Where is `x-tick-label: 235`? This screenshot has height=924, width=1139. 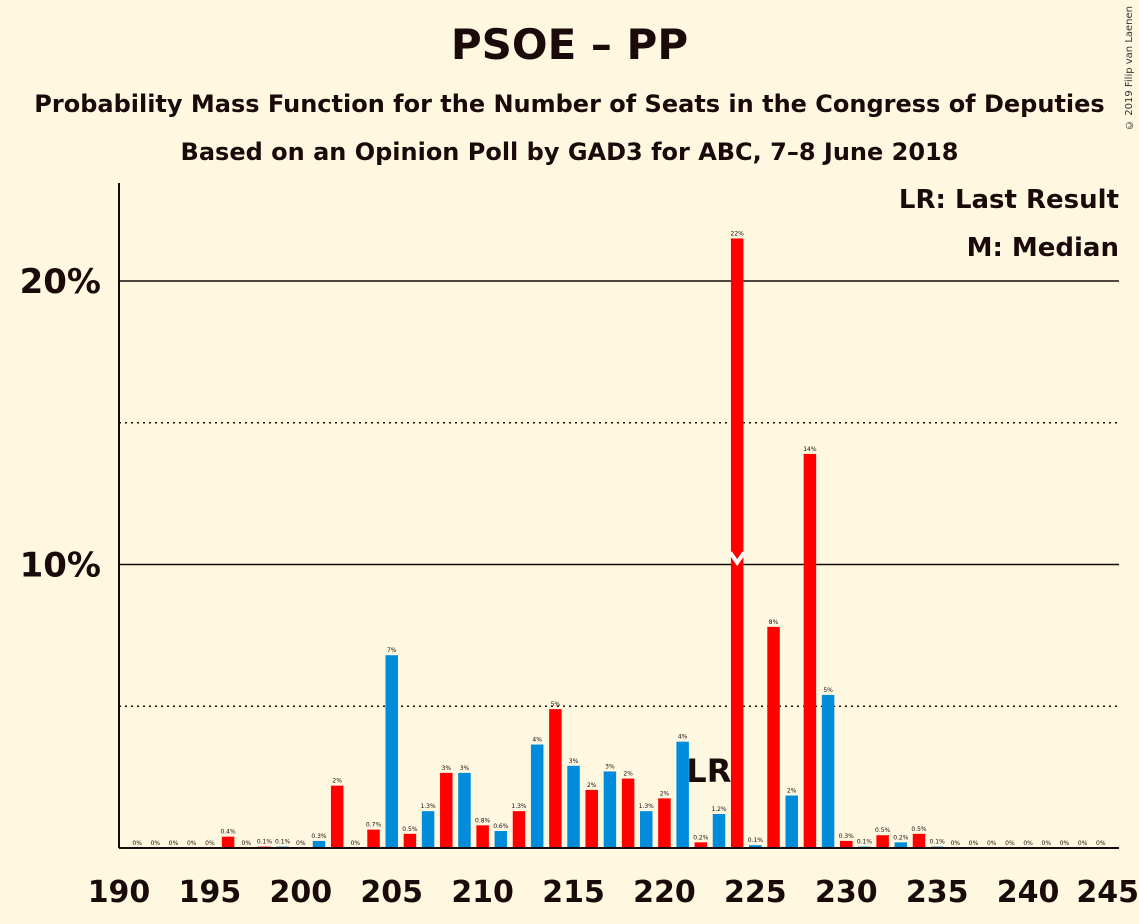 x-tick-label: 235 is located at coordinates (937, 892).